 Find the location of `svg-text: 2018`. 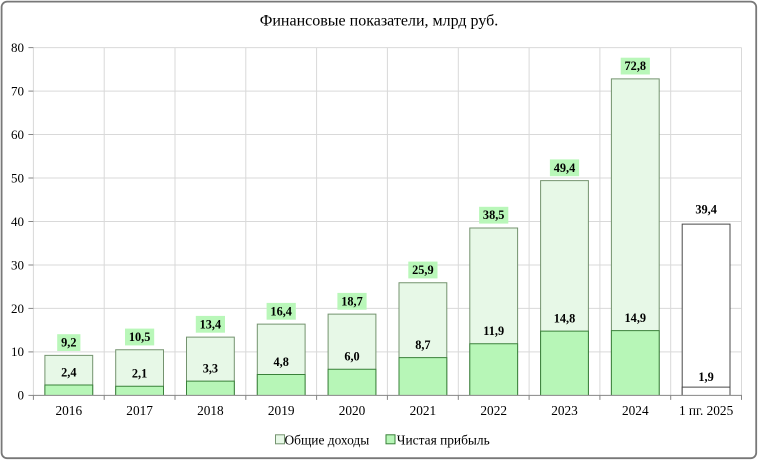

svg-text: 2018 is located at coordinates (210, 410).